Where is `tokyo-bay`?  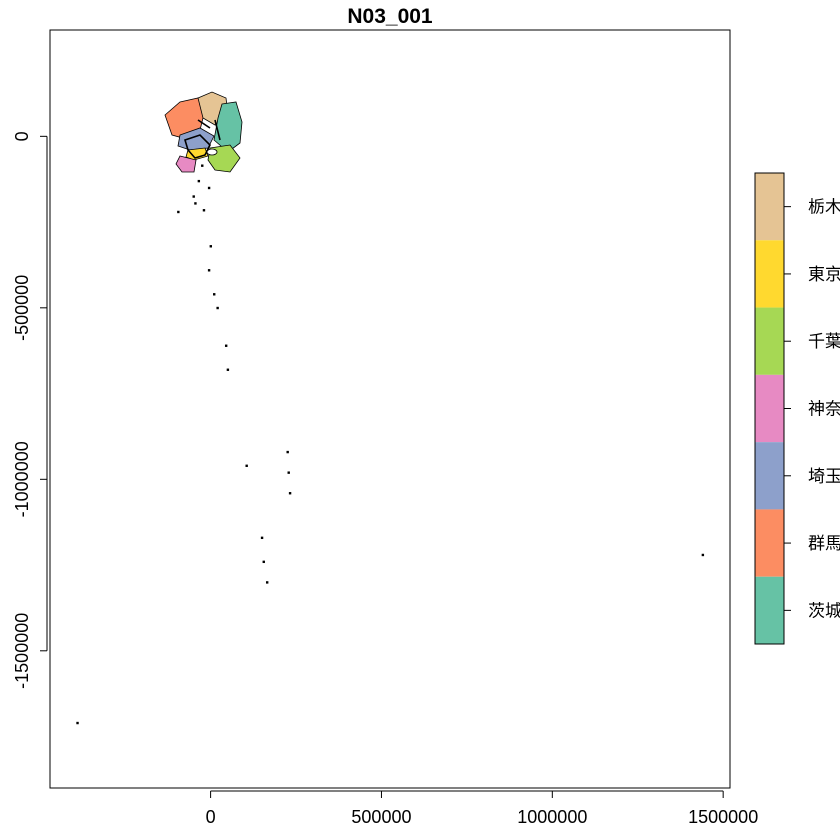 tokyo-bay is located at coordinates (212, 152).